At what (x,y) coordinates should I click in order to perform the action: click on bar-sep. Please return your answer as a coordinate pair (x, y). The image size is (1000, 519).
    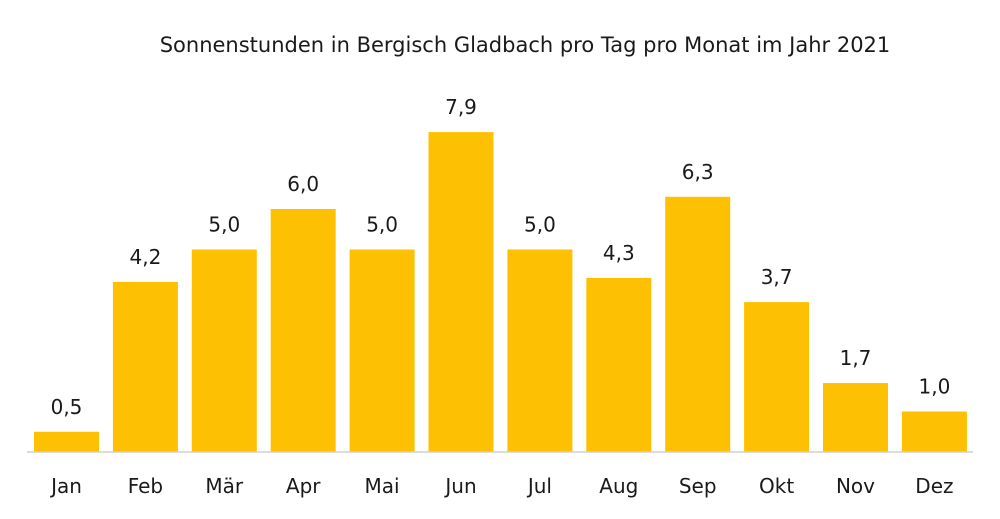
    Looking at the image, I should click on (698, 324).